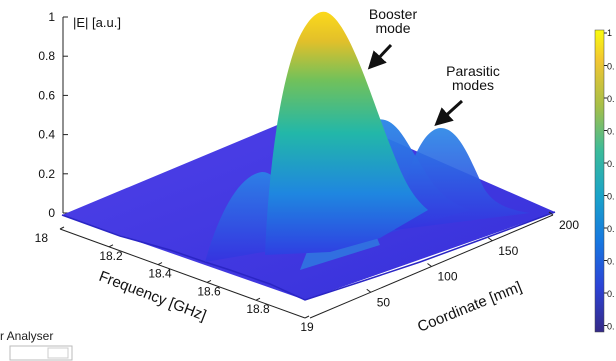 The image size is (616, 361). What do you see at coordinates (473, 85) in the screenshot?
I see `annotation-parasitic-modes-line2: modes` at bounding box center [473, 85].